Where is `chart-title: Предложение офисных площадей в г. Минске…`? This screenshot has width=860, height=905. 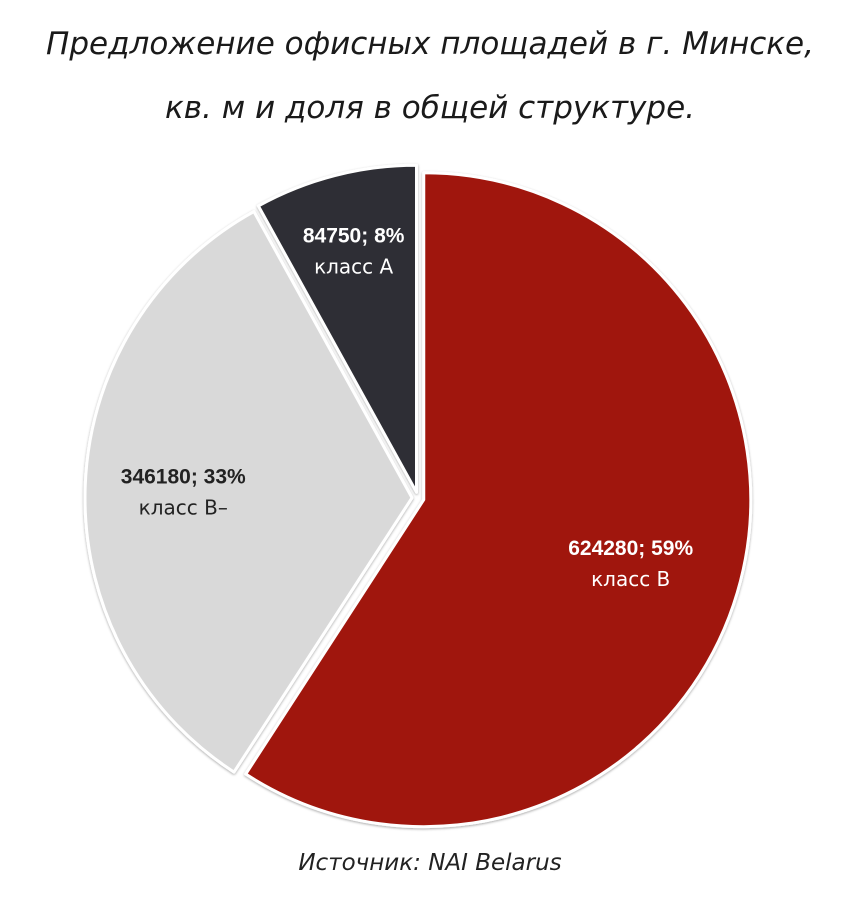 chart-title: Предложение офисных площадей в г. Минске… is located at coordinates (430, 44).